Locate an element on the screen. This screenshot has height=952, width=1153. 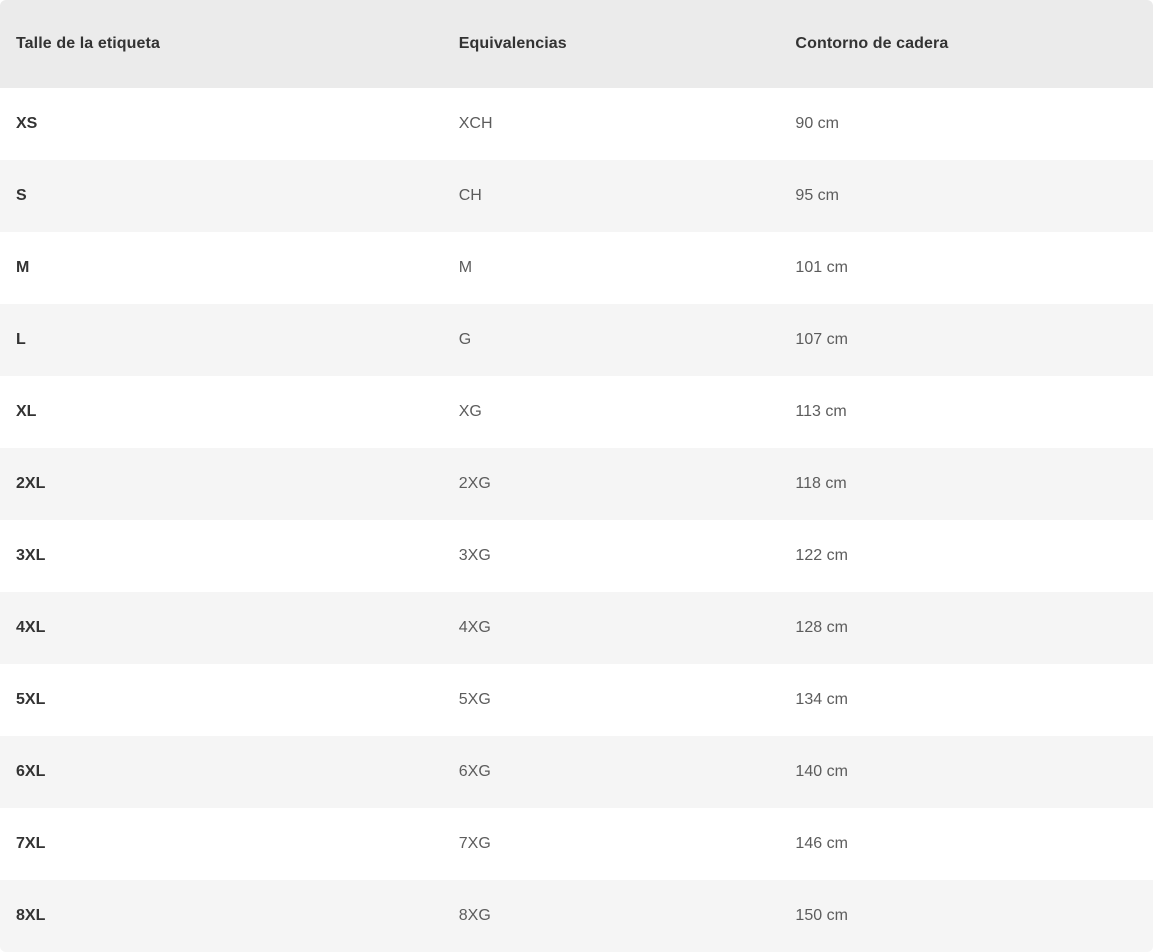
equivalence-cell: 4XG is located at coordinates (474, 627).